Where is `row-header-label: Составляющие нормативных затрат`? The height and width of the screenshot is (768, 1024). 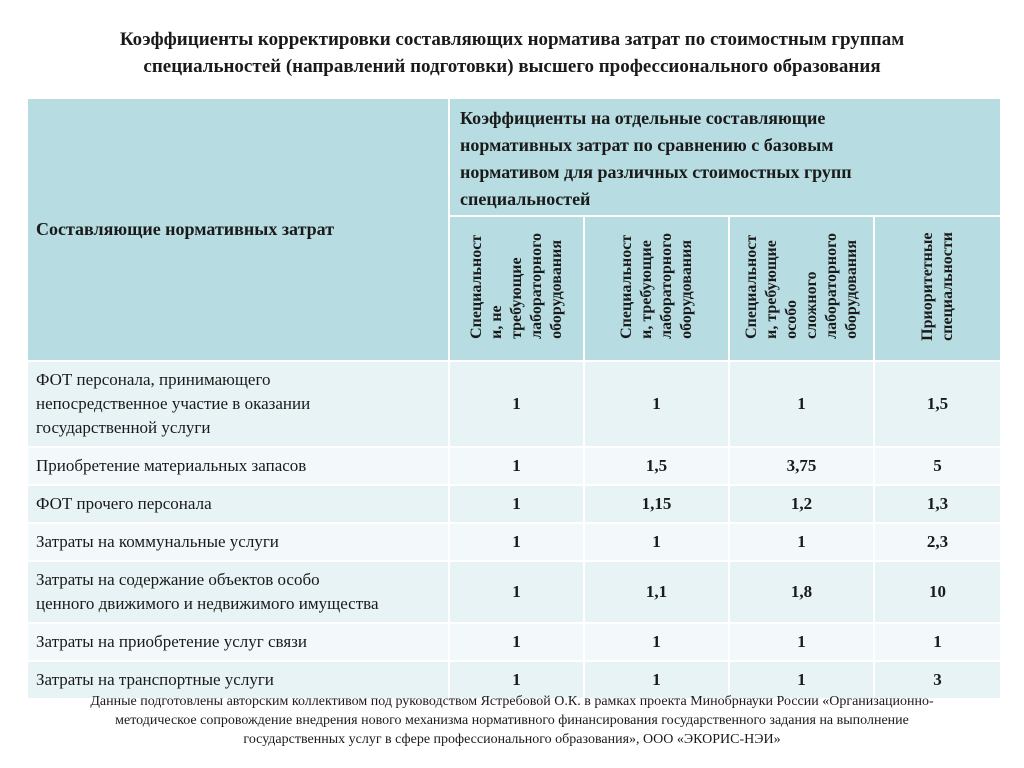 row-header-label: Составляющие нормативных затрат is located at coordinates (185, 229).